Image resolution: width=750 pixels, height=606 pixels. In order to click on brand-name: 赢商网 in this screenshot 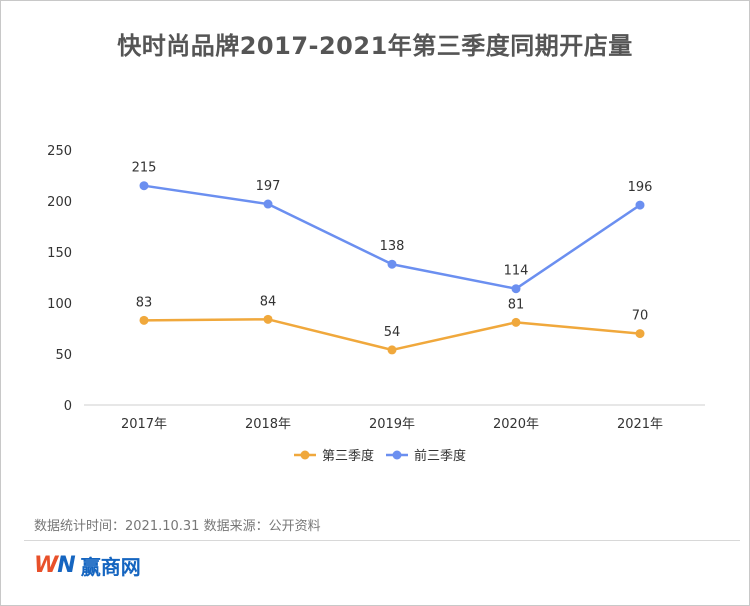, I will do `click(110, 566)`.